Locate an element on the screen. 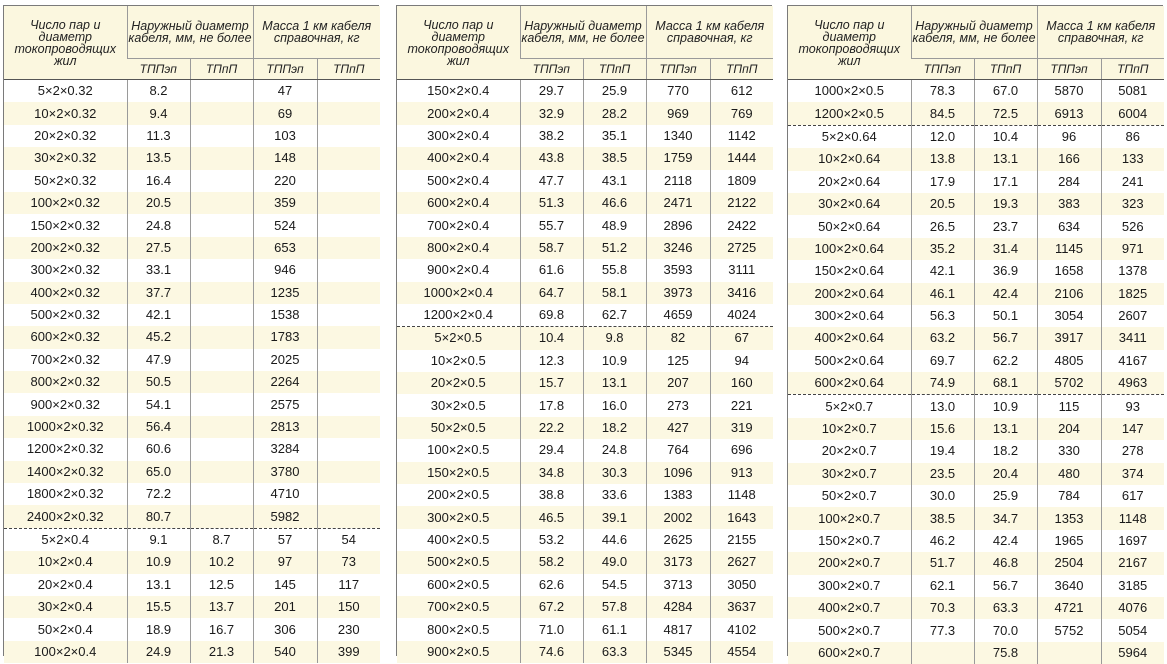  pair-config-cell: 100×2×0.32 is located at coordinates (65, 203).